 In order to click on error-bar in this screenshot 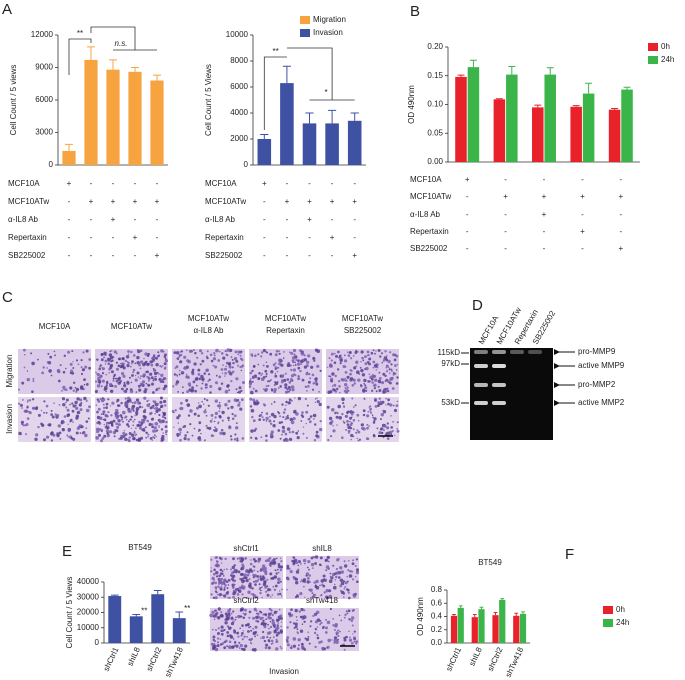, I will do `click(114, 595)`.